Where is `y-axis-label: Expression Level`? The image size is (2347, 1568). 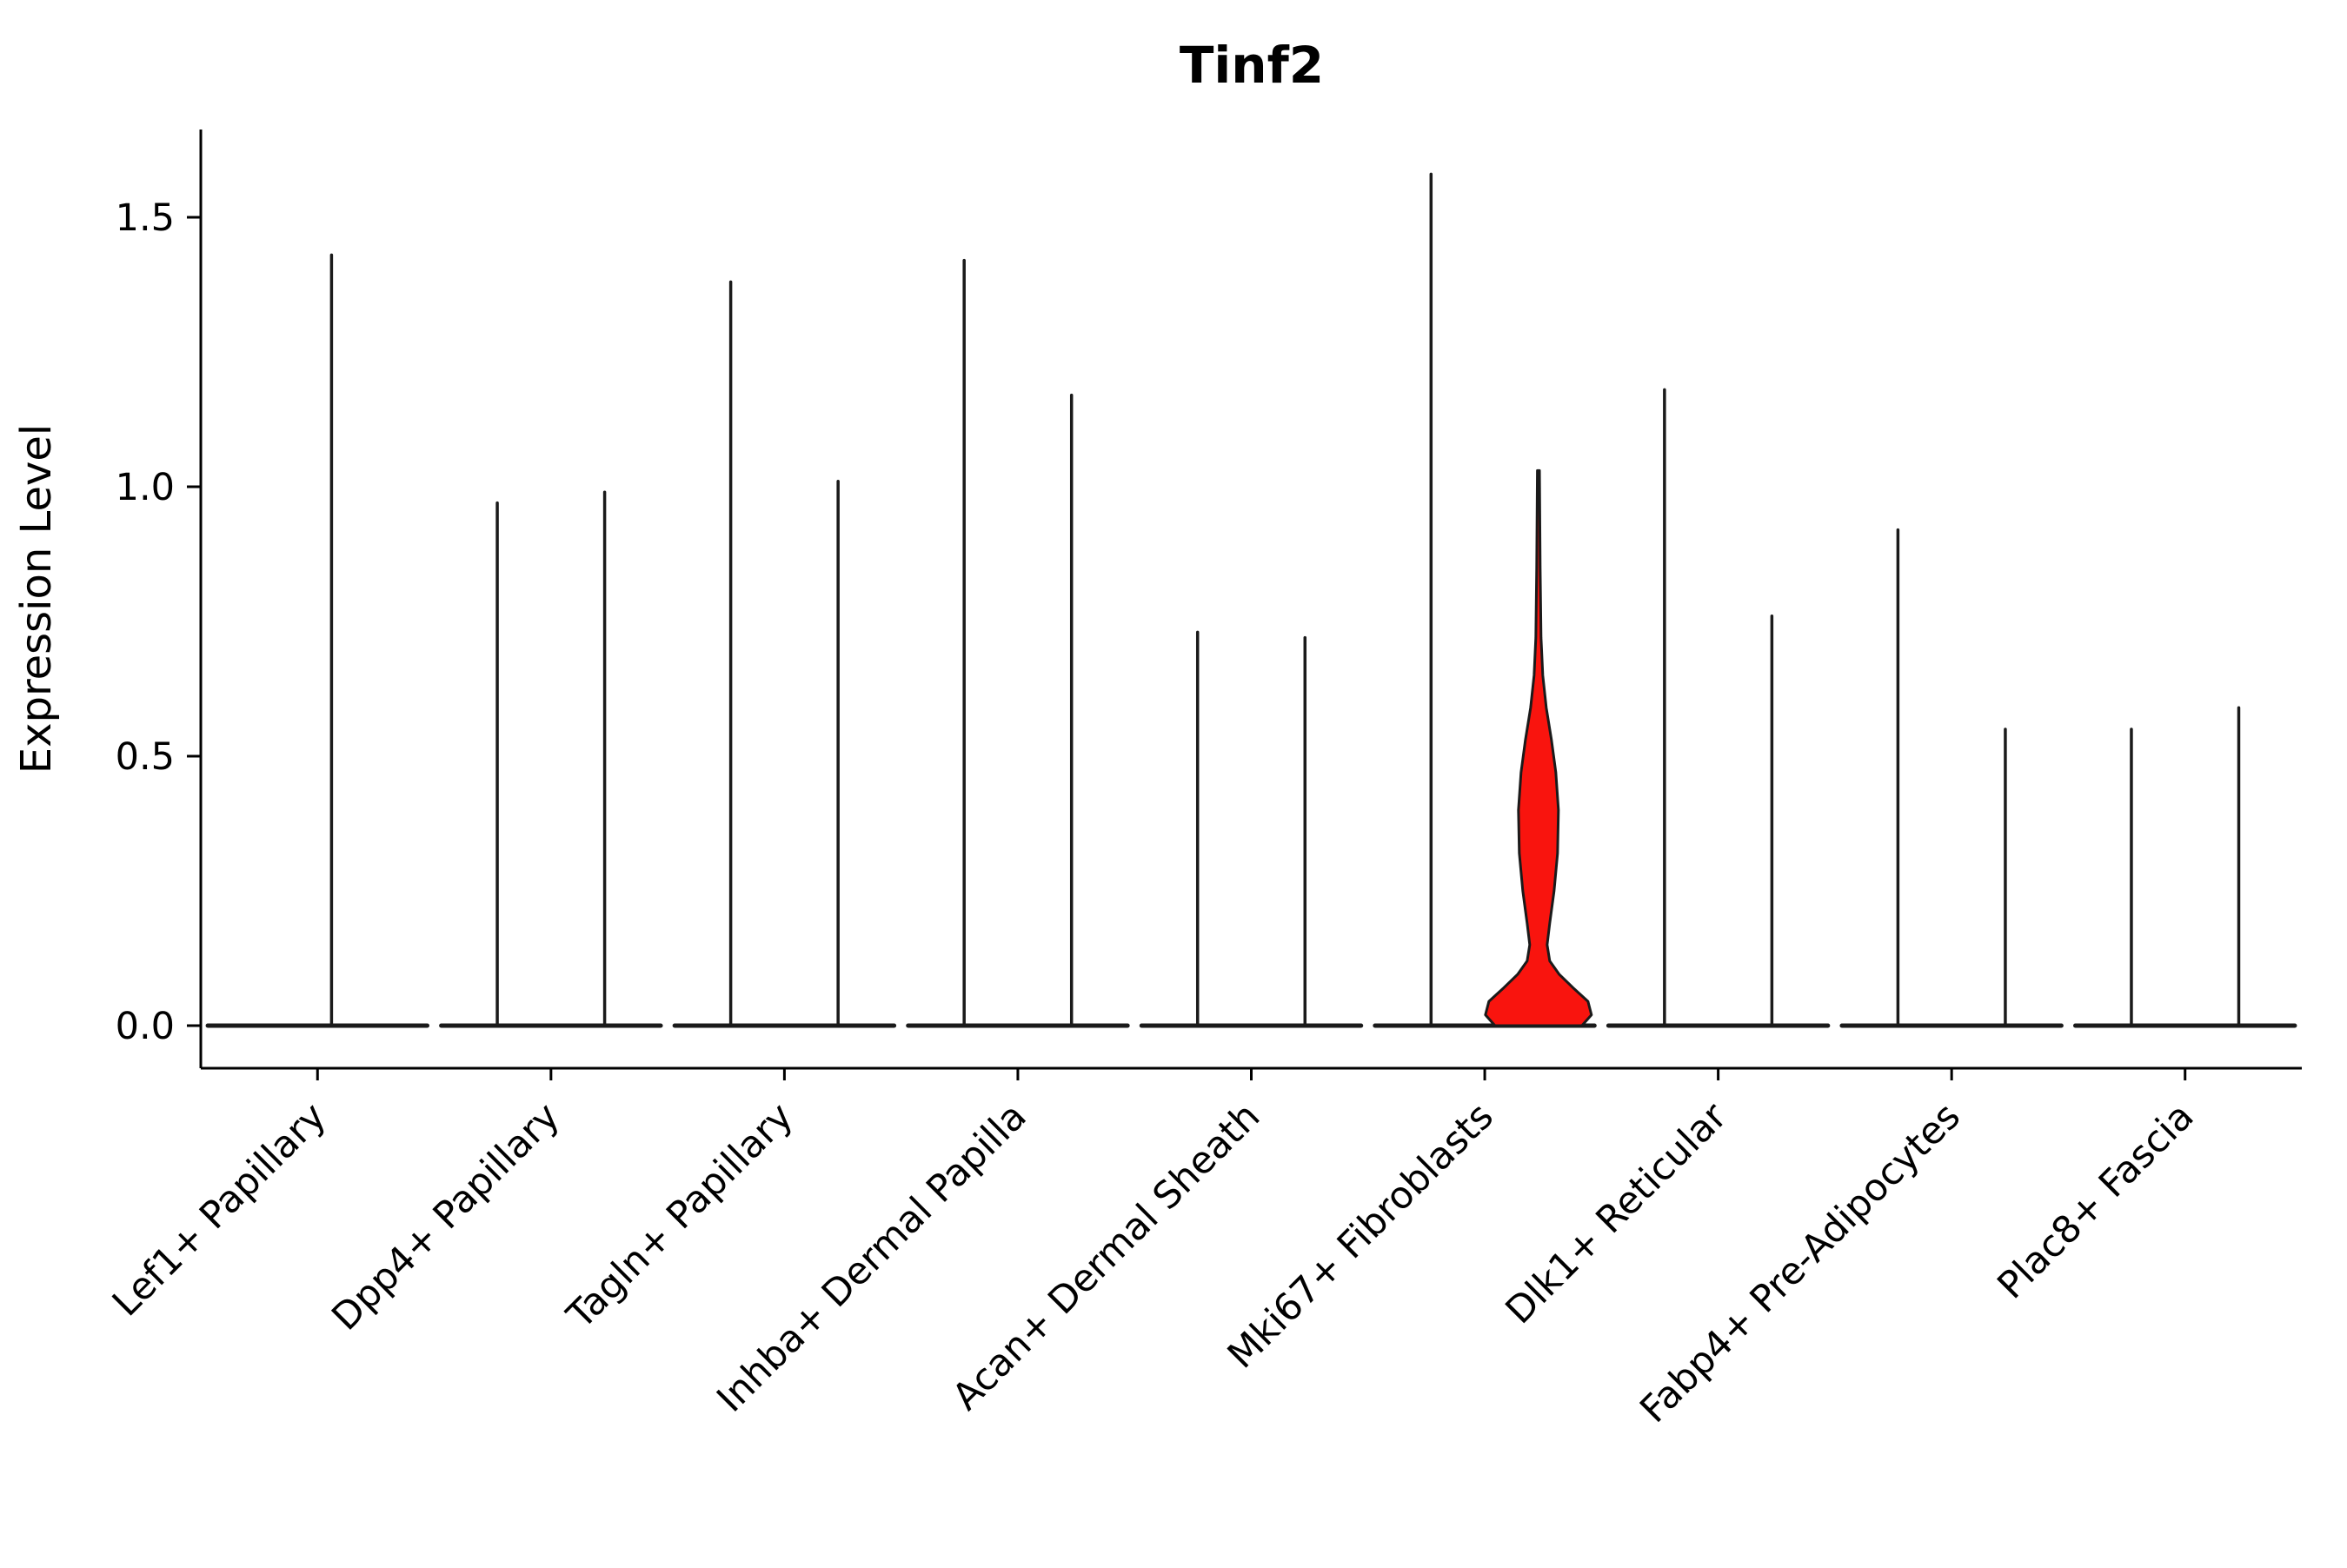
y-axis-label: Expression Level is located at coordinates (37, 599).